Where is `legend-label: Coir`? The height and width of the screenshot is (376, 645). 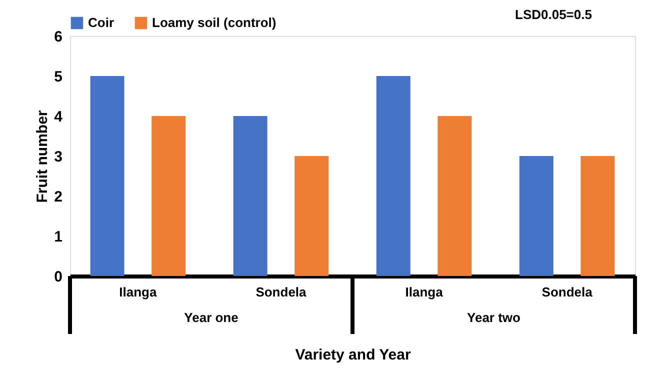
legend-label: Coir is located at coordinates (101, 22).